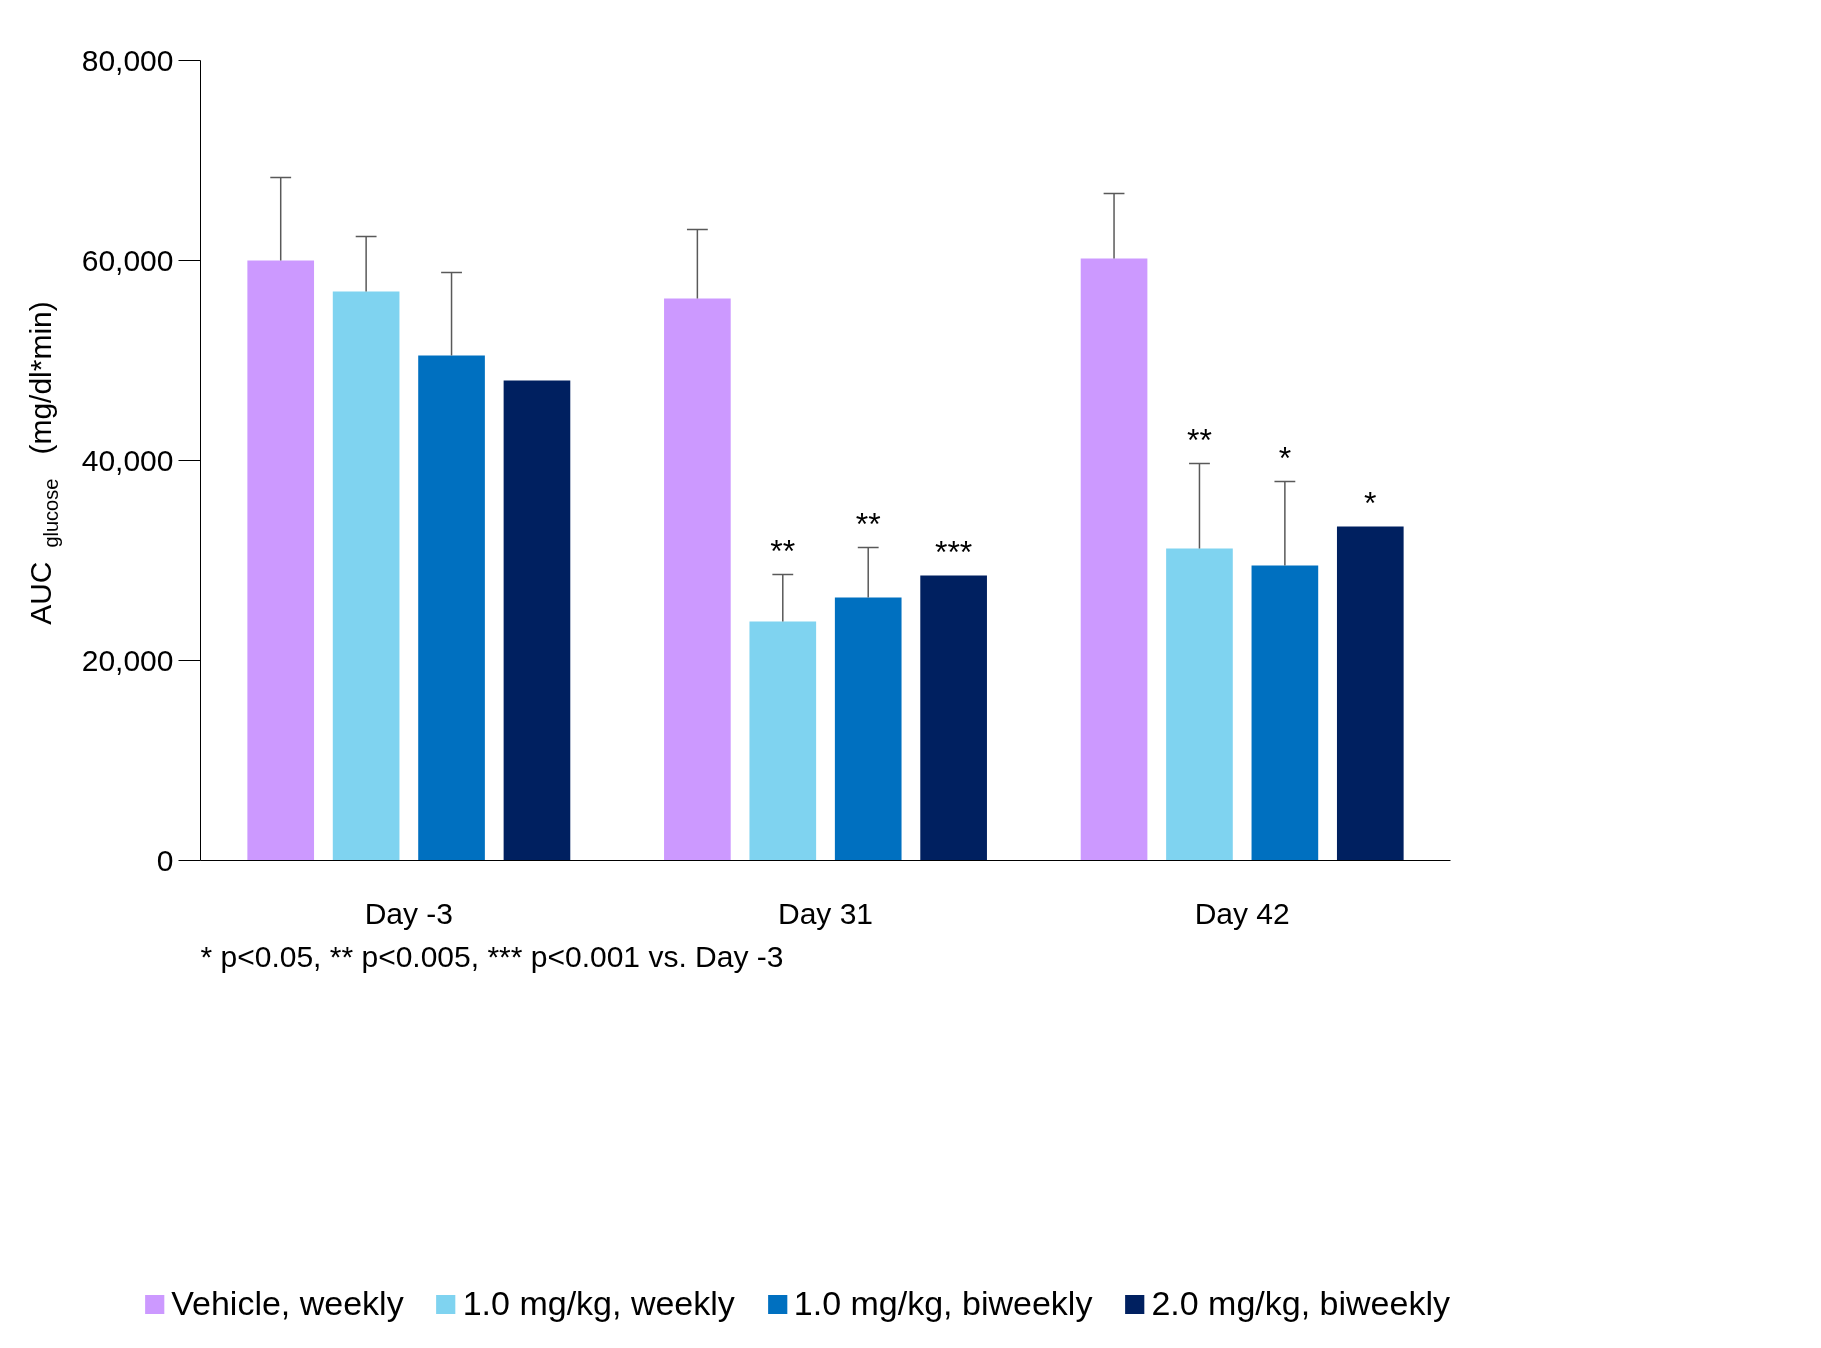 The width and height of the screenshot is (1821, 1348). I want to click on y-tick-label: 40,000, so click(127, 460).